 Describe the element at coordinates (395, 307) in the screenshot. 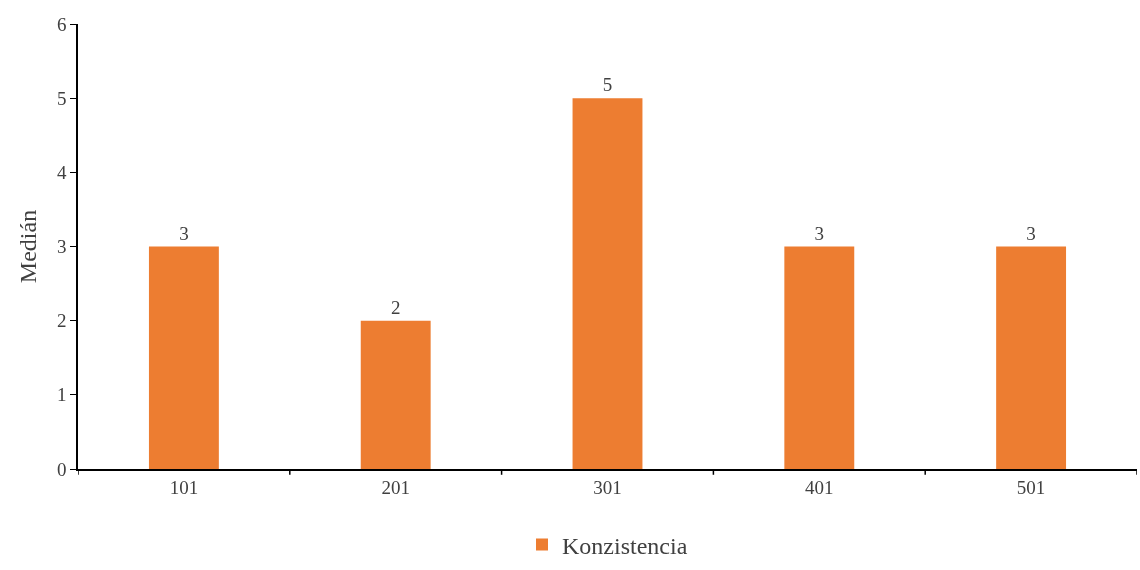

I see `data-label: 2` at that location.